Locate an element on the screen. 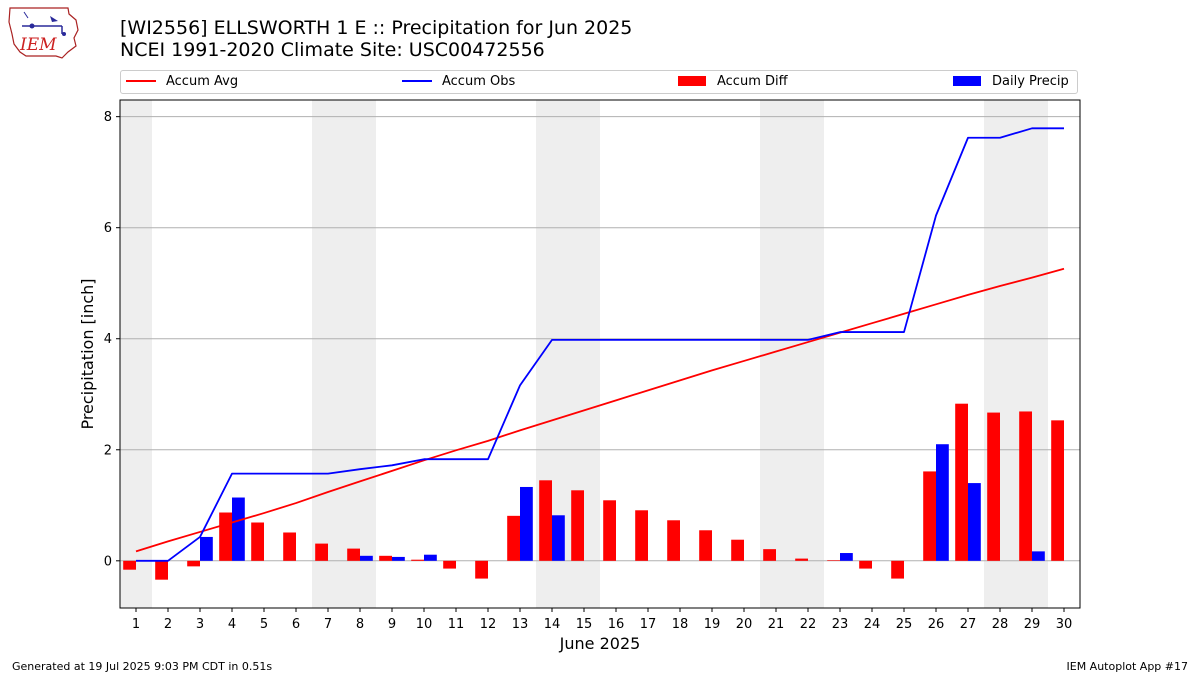 This screenshot has height=675, width=1200. x-axis-label: June 2025 is located at coordinates (600, 643).